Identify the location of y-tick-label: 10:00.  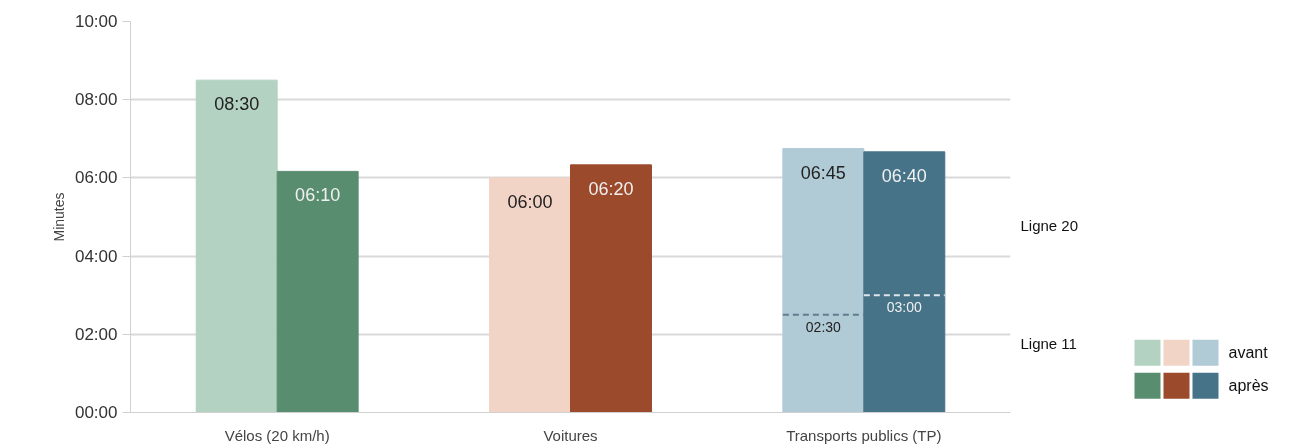
(96, 21).